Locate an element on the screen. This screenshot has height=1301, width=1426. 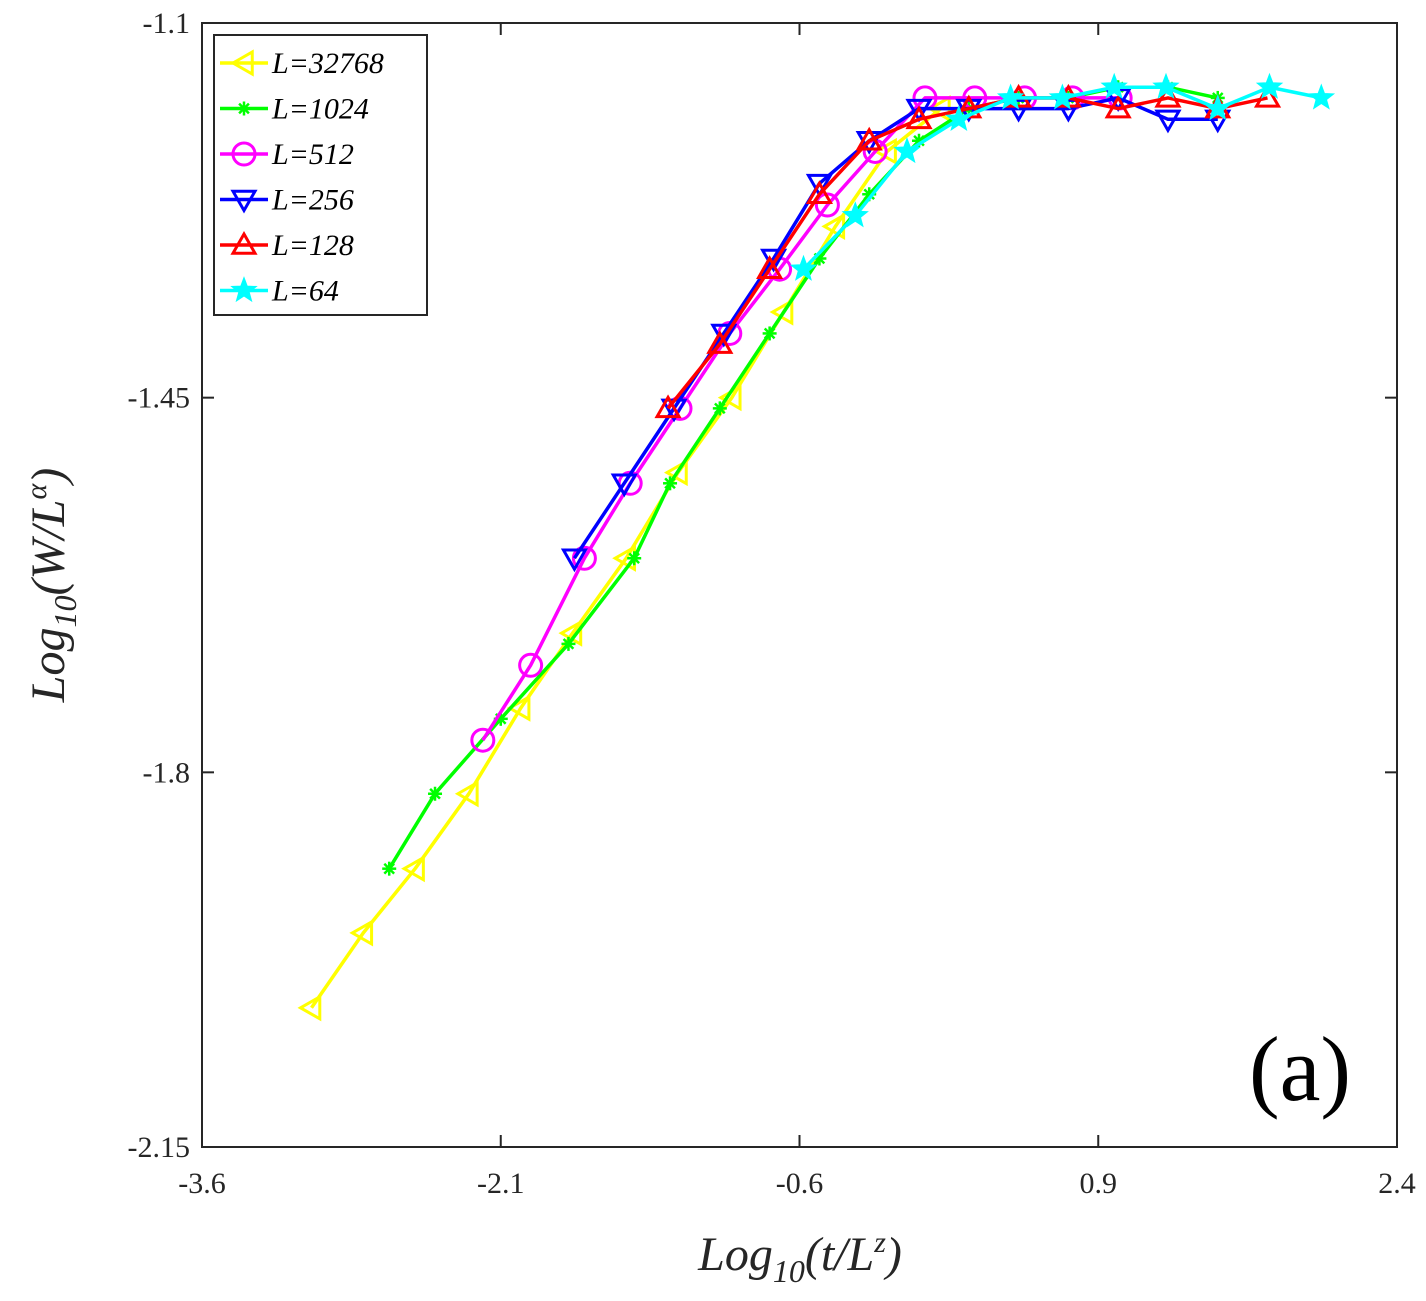
legend-label: L=512 is located at coordinates (312, 154).